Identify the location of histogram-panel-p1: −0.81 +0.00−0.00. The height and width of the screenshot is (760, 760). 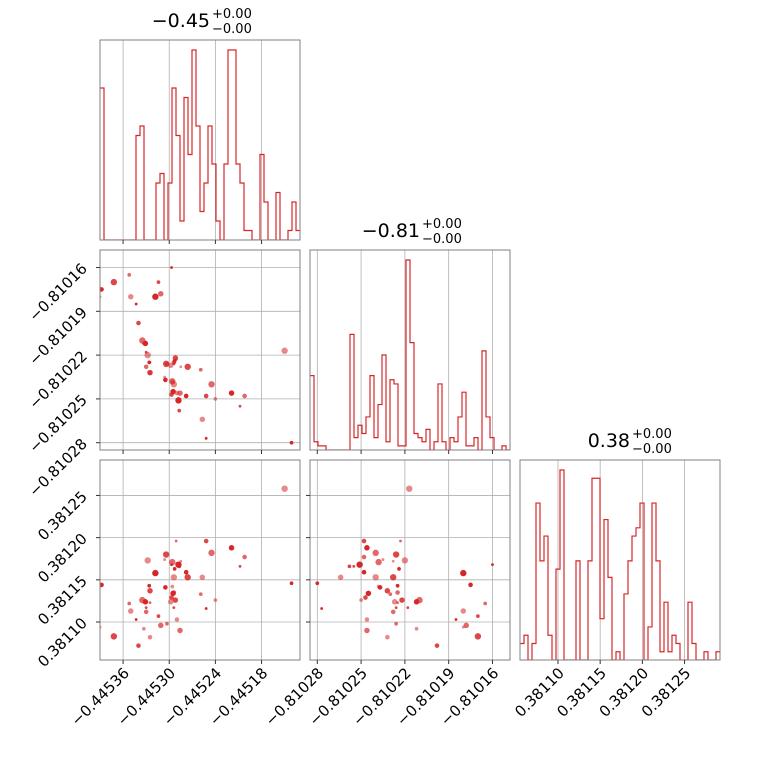
(410, 335).